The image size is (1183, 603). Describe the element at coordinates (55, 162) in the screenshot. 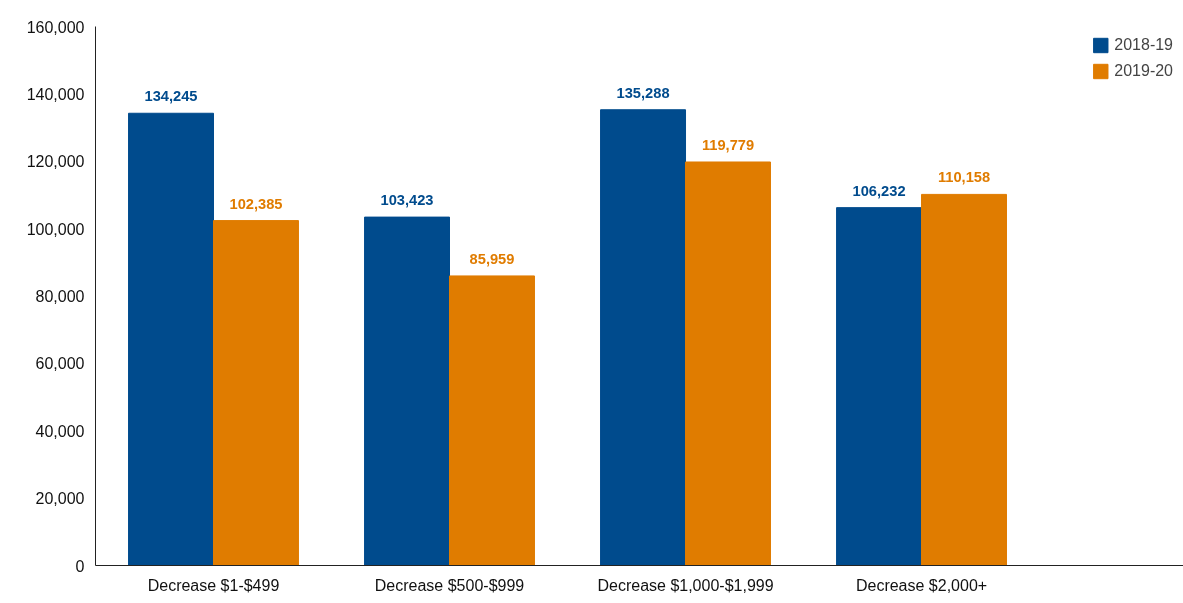

I see `y-tick-label: 120,000` at that location.